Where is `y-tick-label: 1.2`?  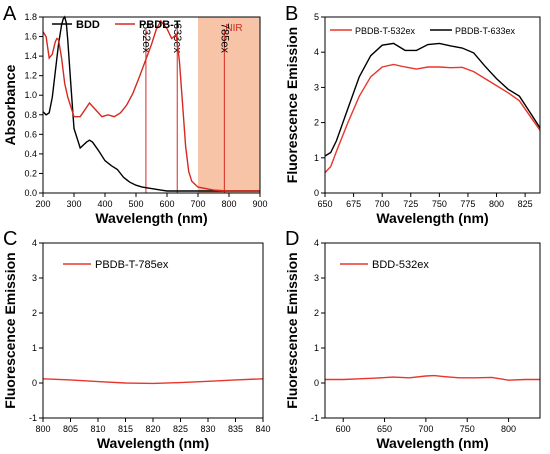 y-tick-label: 1.2 is located at coordinates (30, 76).